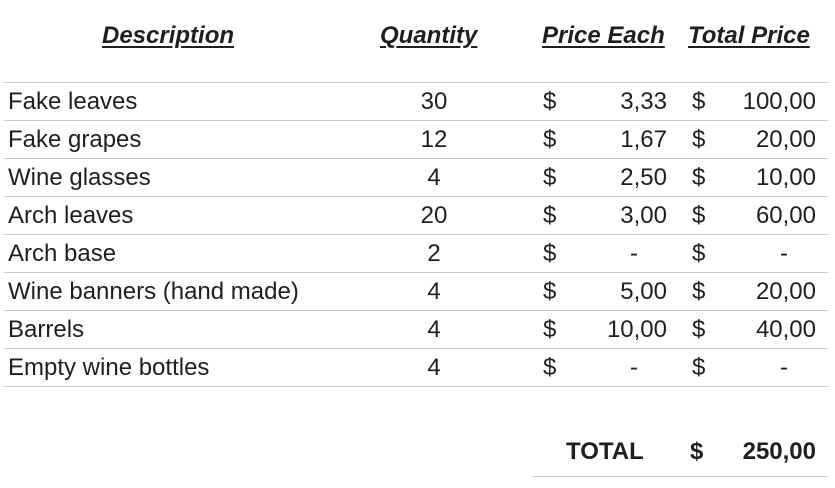  What do you see at coordinates (434, 101) in the screenshot?
I see `cell-quantity: 30` at bounding box center [434, 101].